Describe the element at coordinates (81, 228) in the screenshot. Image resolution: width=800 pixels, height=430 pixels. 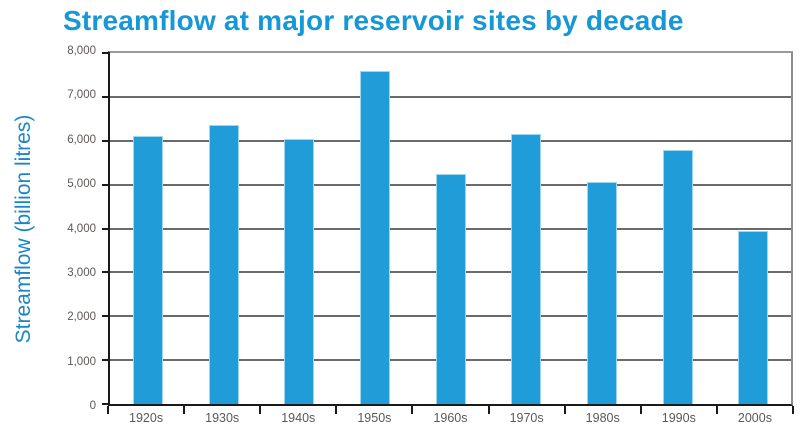
I see `y-tick-label-4000: 4,000` at that location.